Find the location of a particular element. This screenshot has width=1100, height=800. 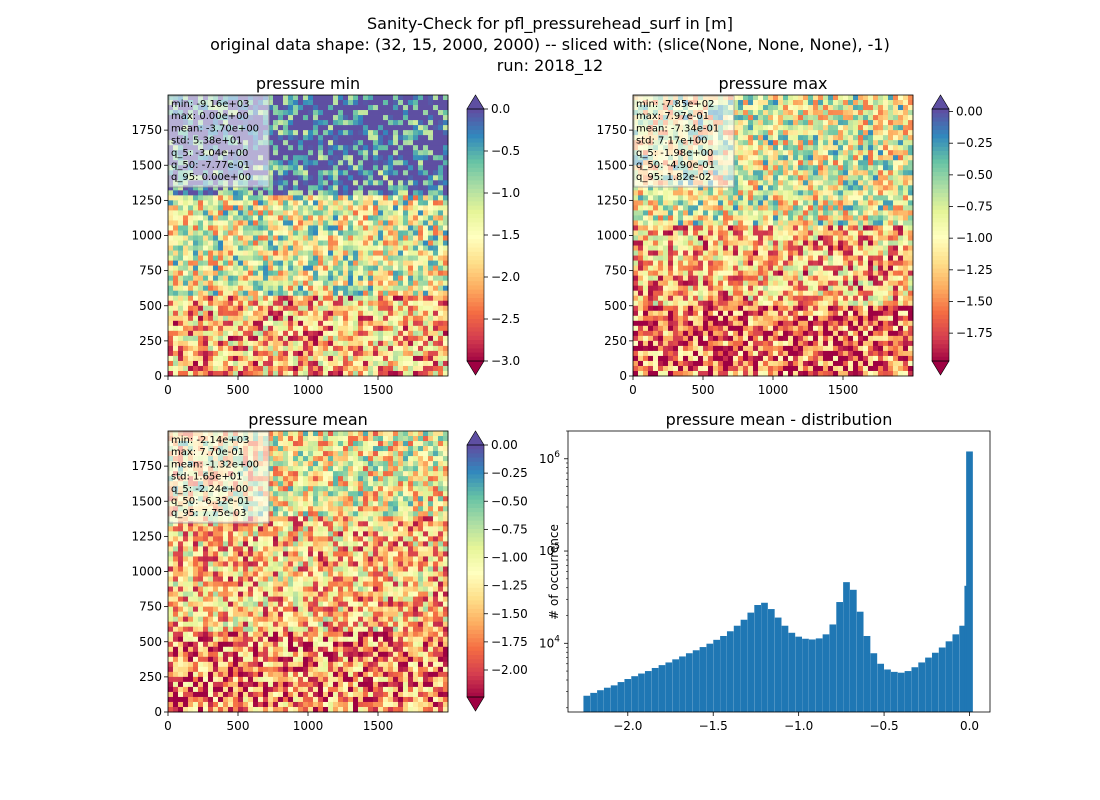

map-title: pressure mean is located at coordinates (308, 419).